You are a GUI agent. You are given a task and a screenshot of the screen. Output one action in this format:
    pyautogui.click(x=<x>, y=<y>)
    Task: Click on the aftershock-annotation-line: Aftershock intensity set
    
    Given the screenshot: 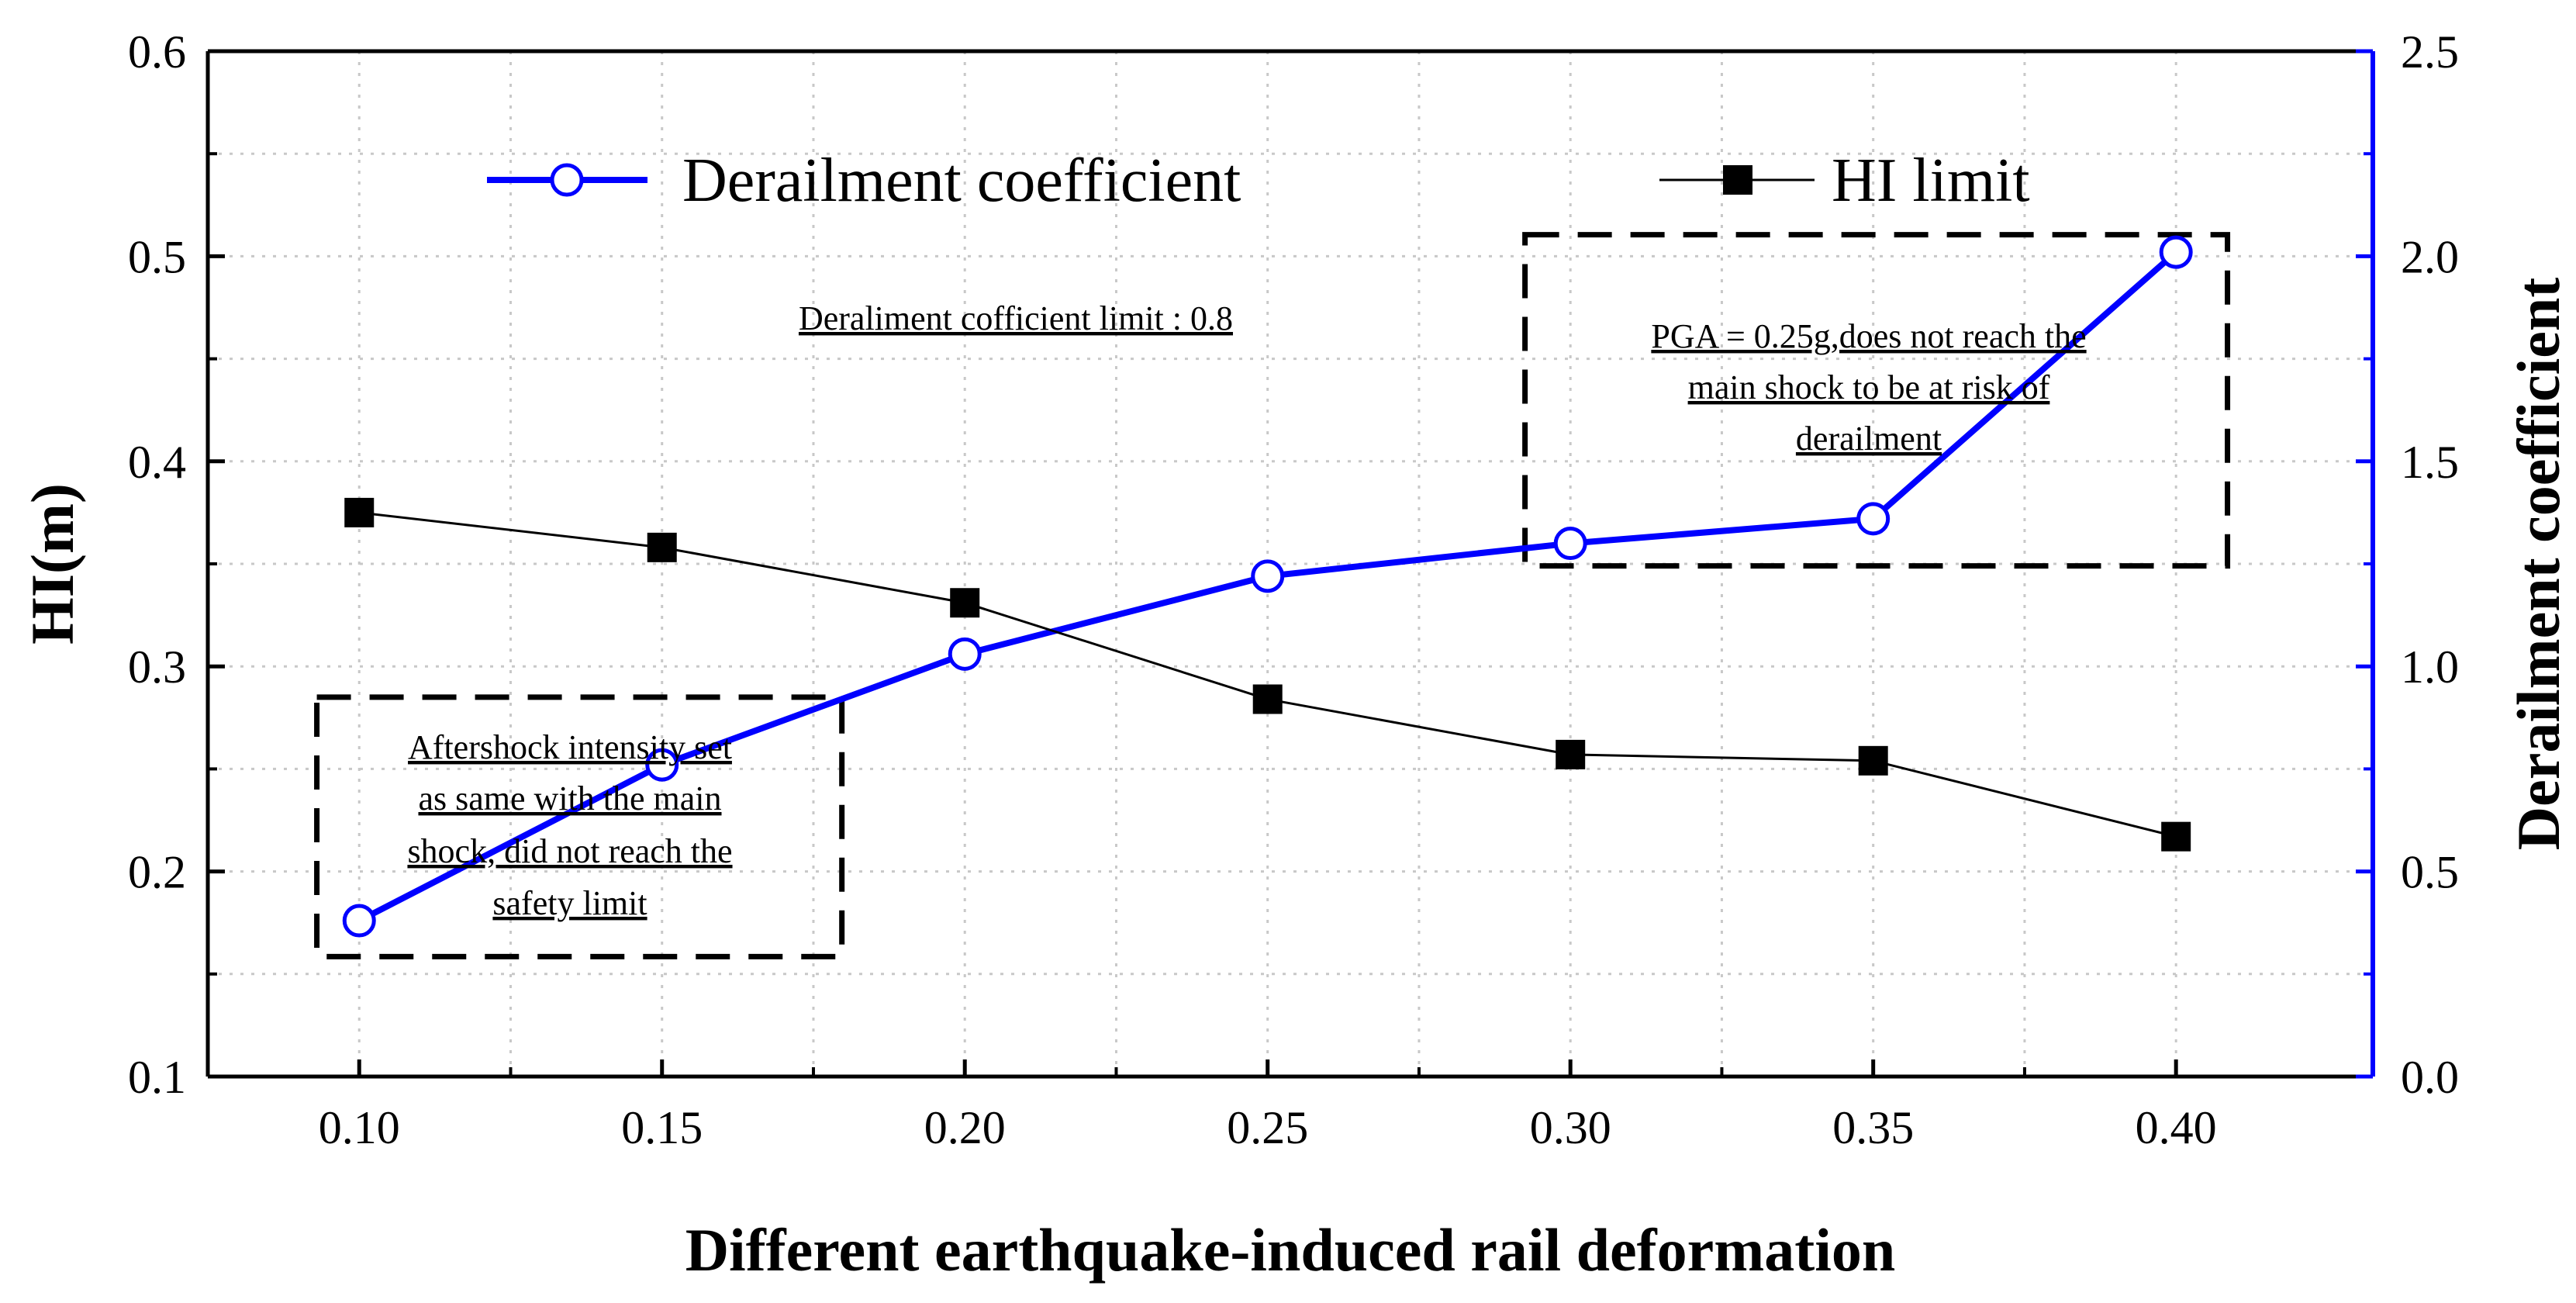 What is the action you would take?
    pyautogui.click(x=570, y=747)
    